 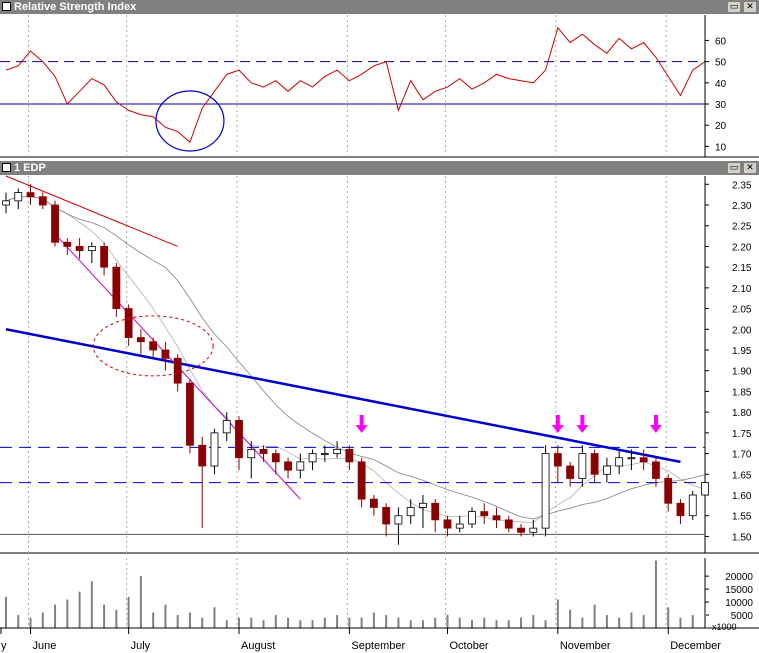 What do you see at coordinates (750, 168) in the screenshot?
I see `price-close-button: ✕` at bounding box center [750, 168].